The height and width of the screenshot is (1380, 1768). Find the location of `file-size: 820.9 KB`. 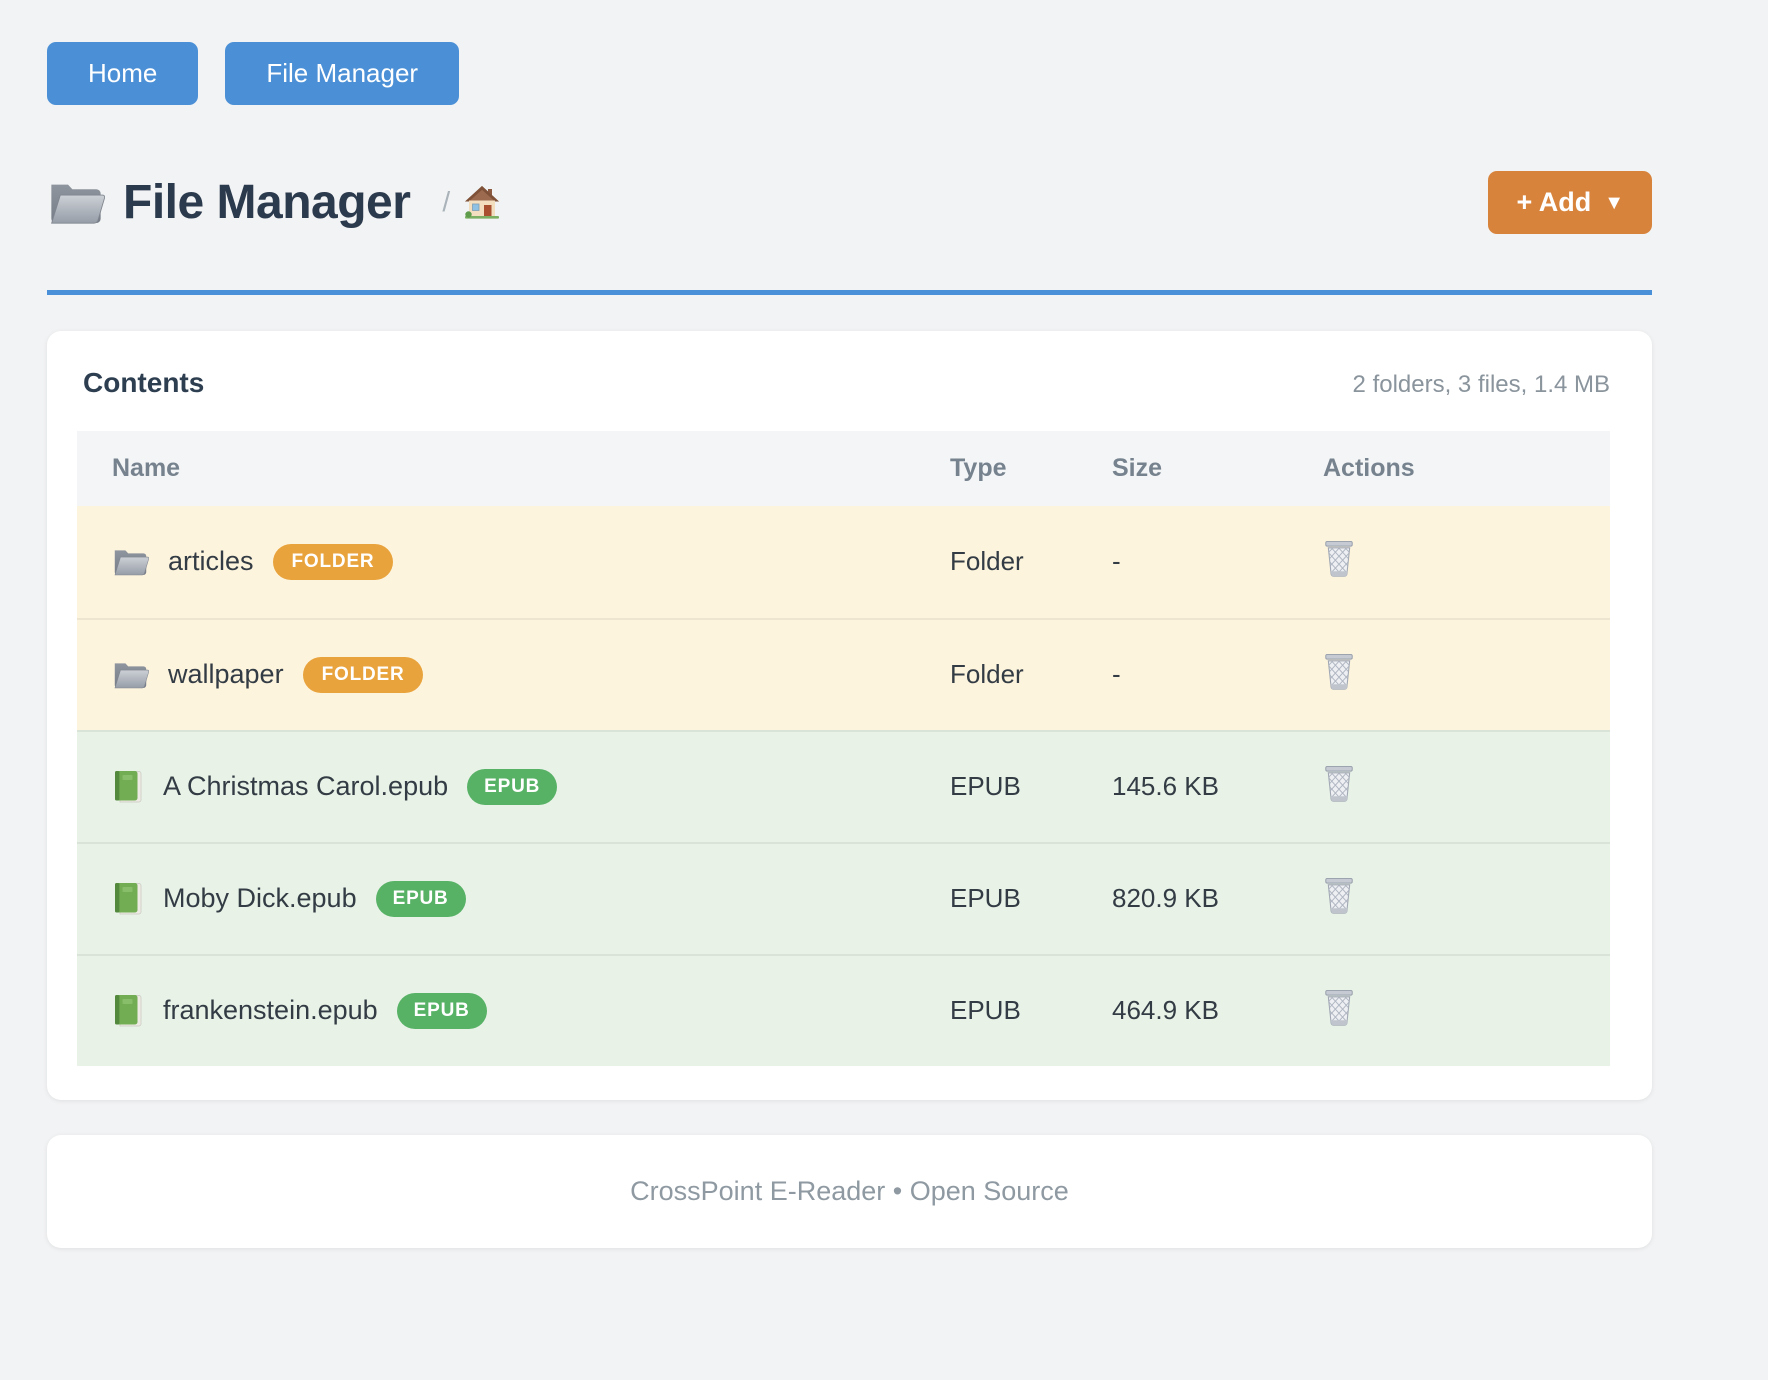

file-size: 820.9 KB is located at coordinates (1165, 898).